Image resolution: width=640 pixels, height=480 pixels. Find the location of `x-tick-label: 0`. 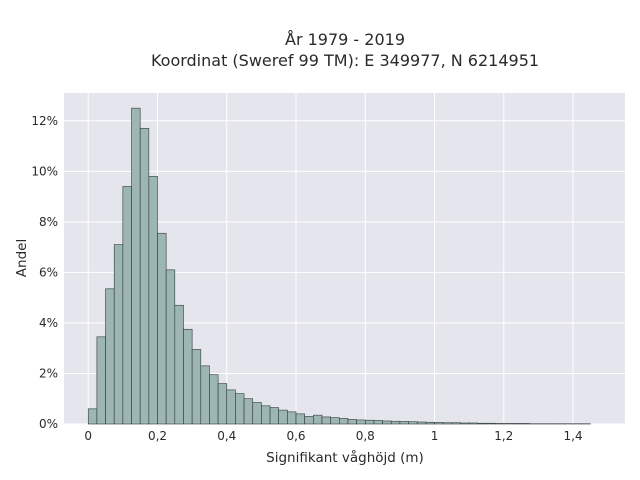

x-tick-label: 0 is located at coordinates (88, 436).